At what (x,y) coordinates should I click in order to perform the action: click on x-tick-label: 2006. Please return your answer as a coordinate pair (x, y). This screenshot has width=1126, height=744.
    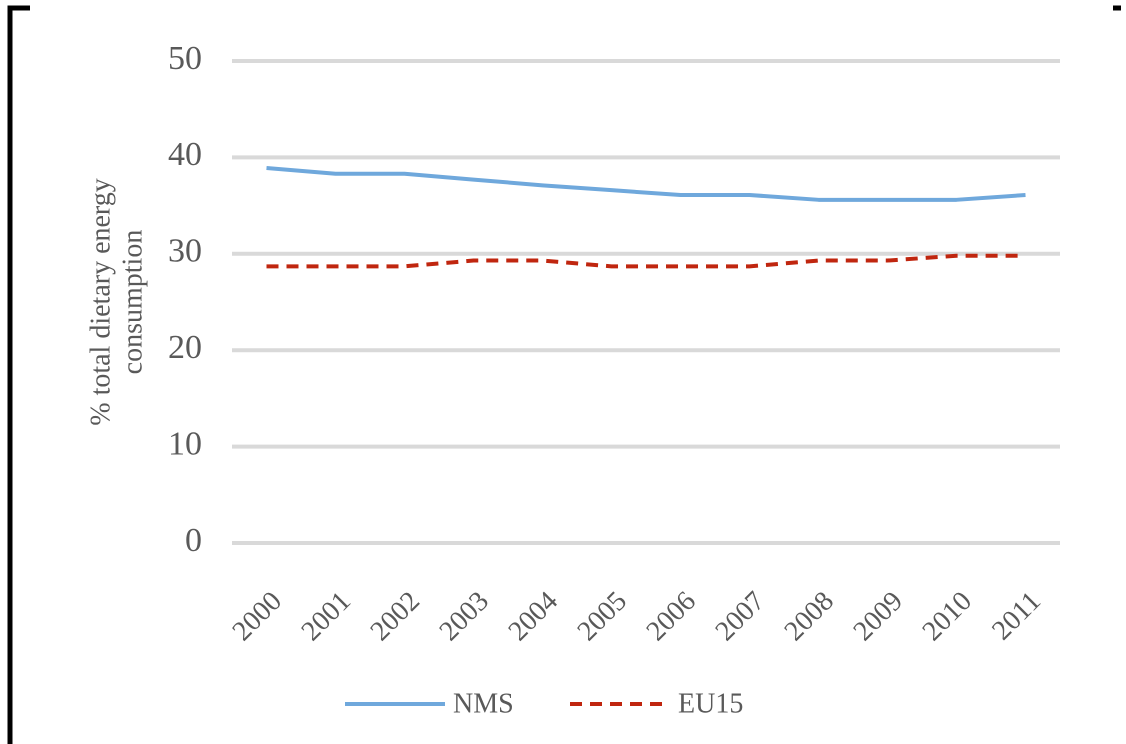
    Looking at the image, I should click on (671, 617).